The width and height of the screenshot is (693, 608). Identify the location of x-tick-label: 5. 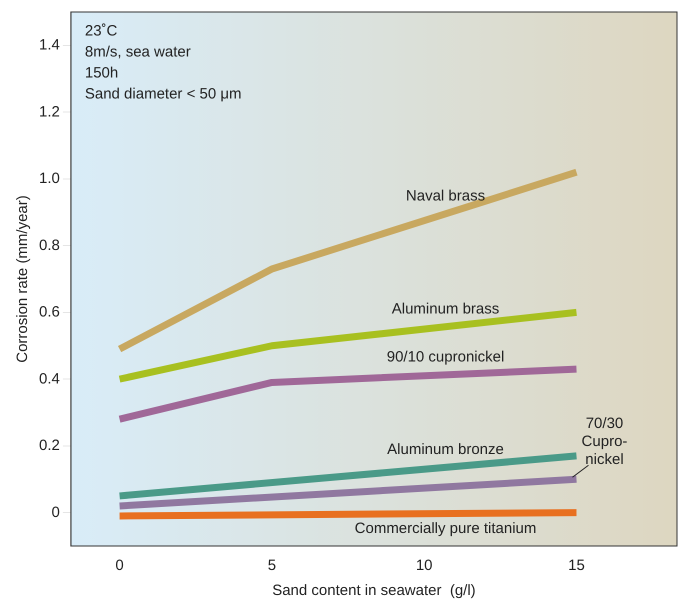
(272, 565).